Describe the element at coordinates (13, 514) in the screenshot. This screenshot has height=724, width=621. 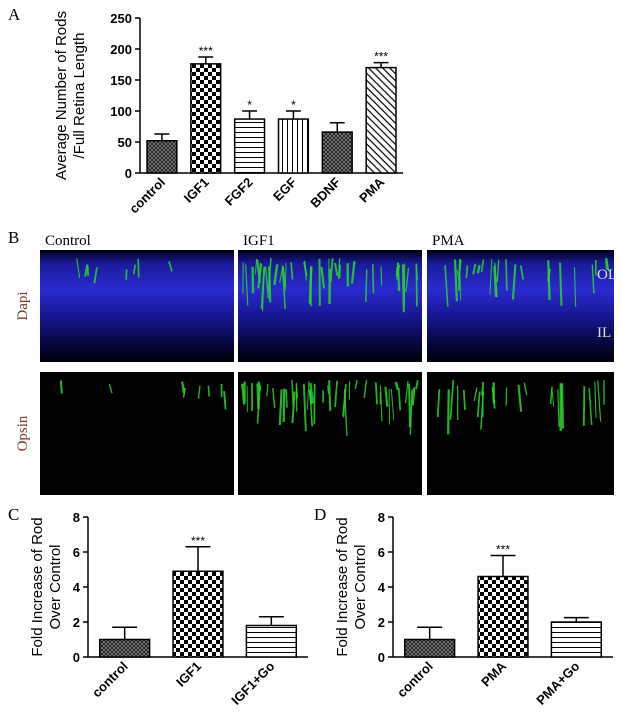
I see `panel-label: C` at that location.